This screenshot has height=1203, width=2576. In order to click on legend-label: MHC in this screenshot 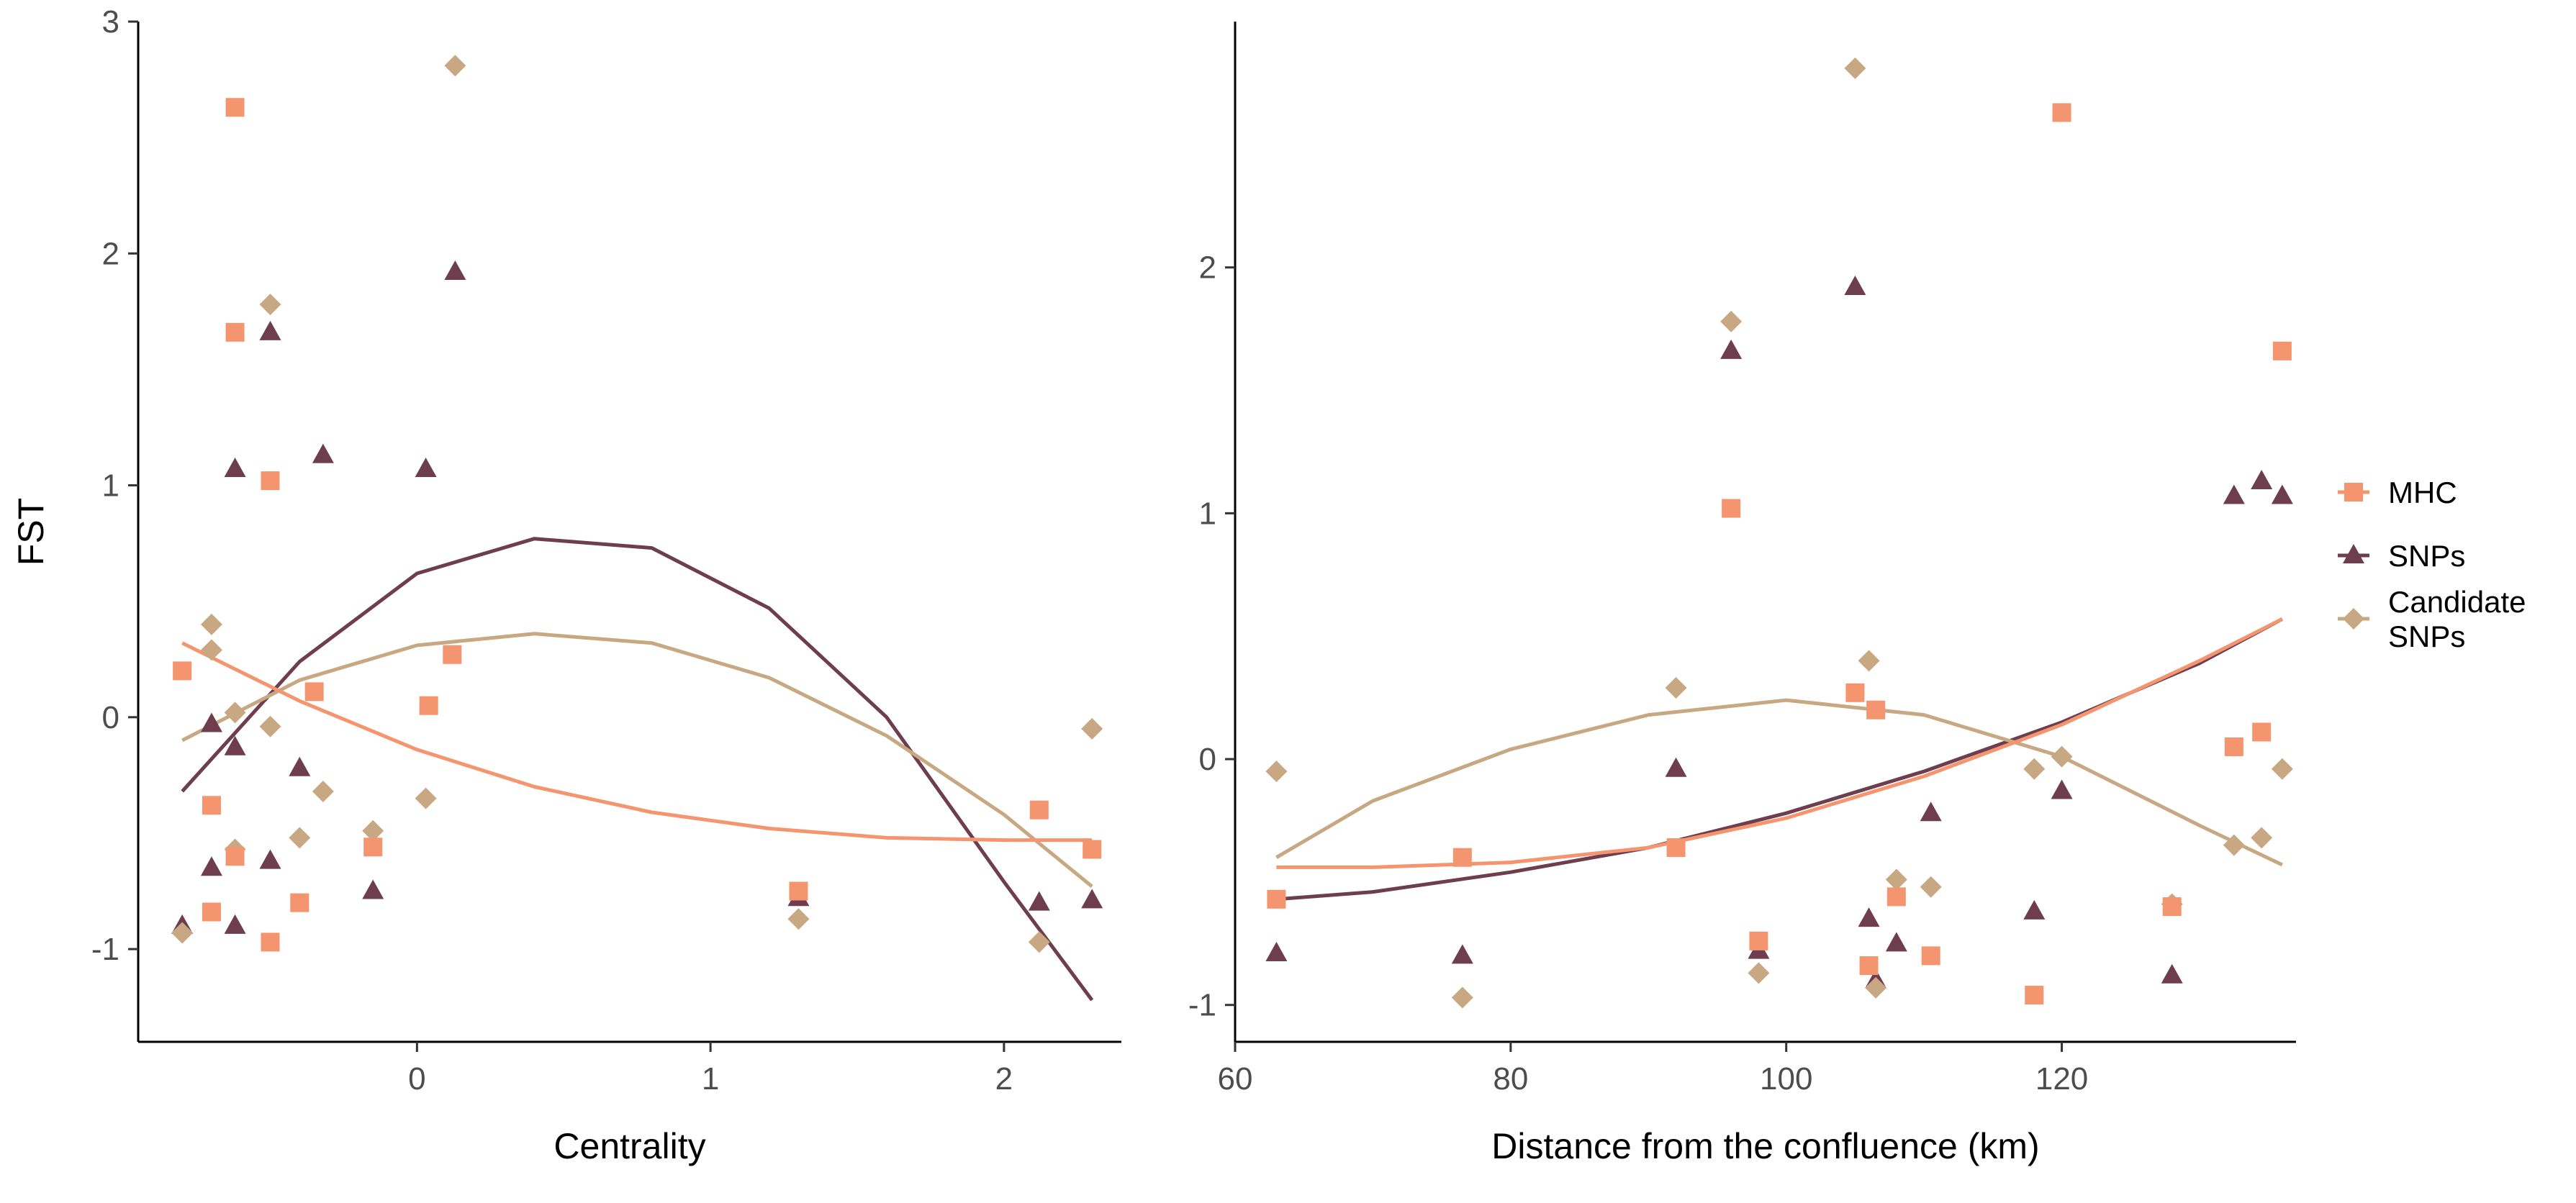, I will do `click(2422, 493)`.